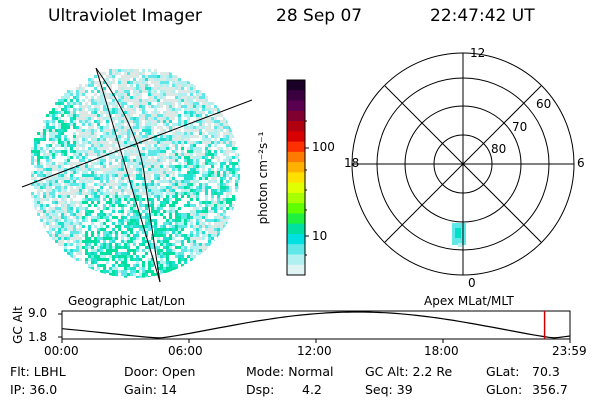 This screenshot has height=400, width=600. What do you see at coordinates (458, 233) in the screenshot?
I see `polar-aurora-core` at bounding box center [458, 233].